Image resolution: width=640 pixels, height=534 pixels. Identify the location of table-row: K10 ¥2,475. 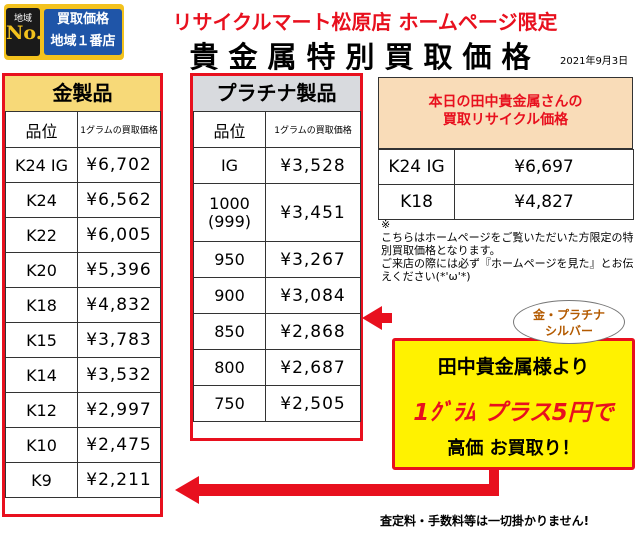
(83, 445).